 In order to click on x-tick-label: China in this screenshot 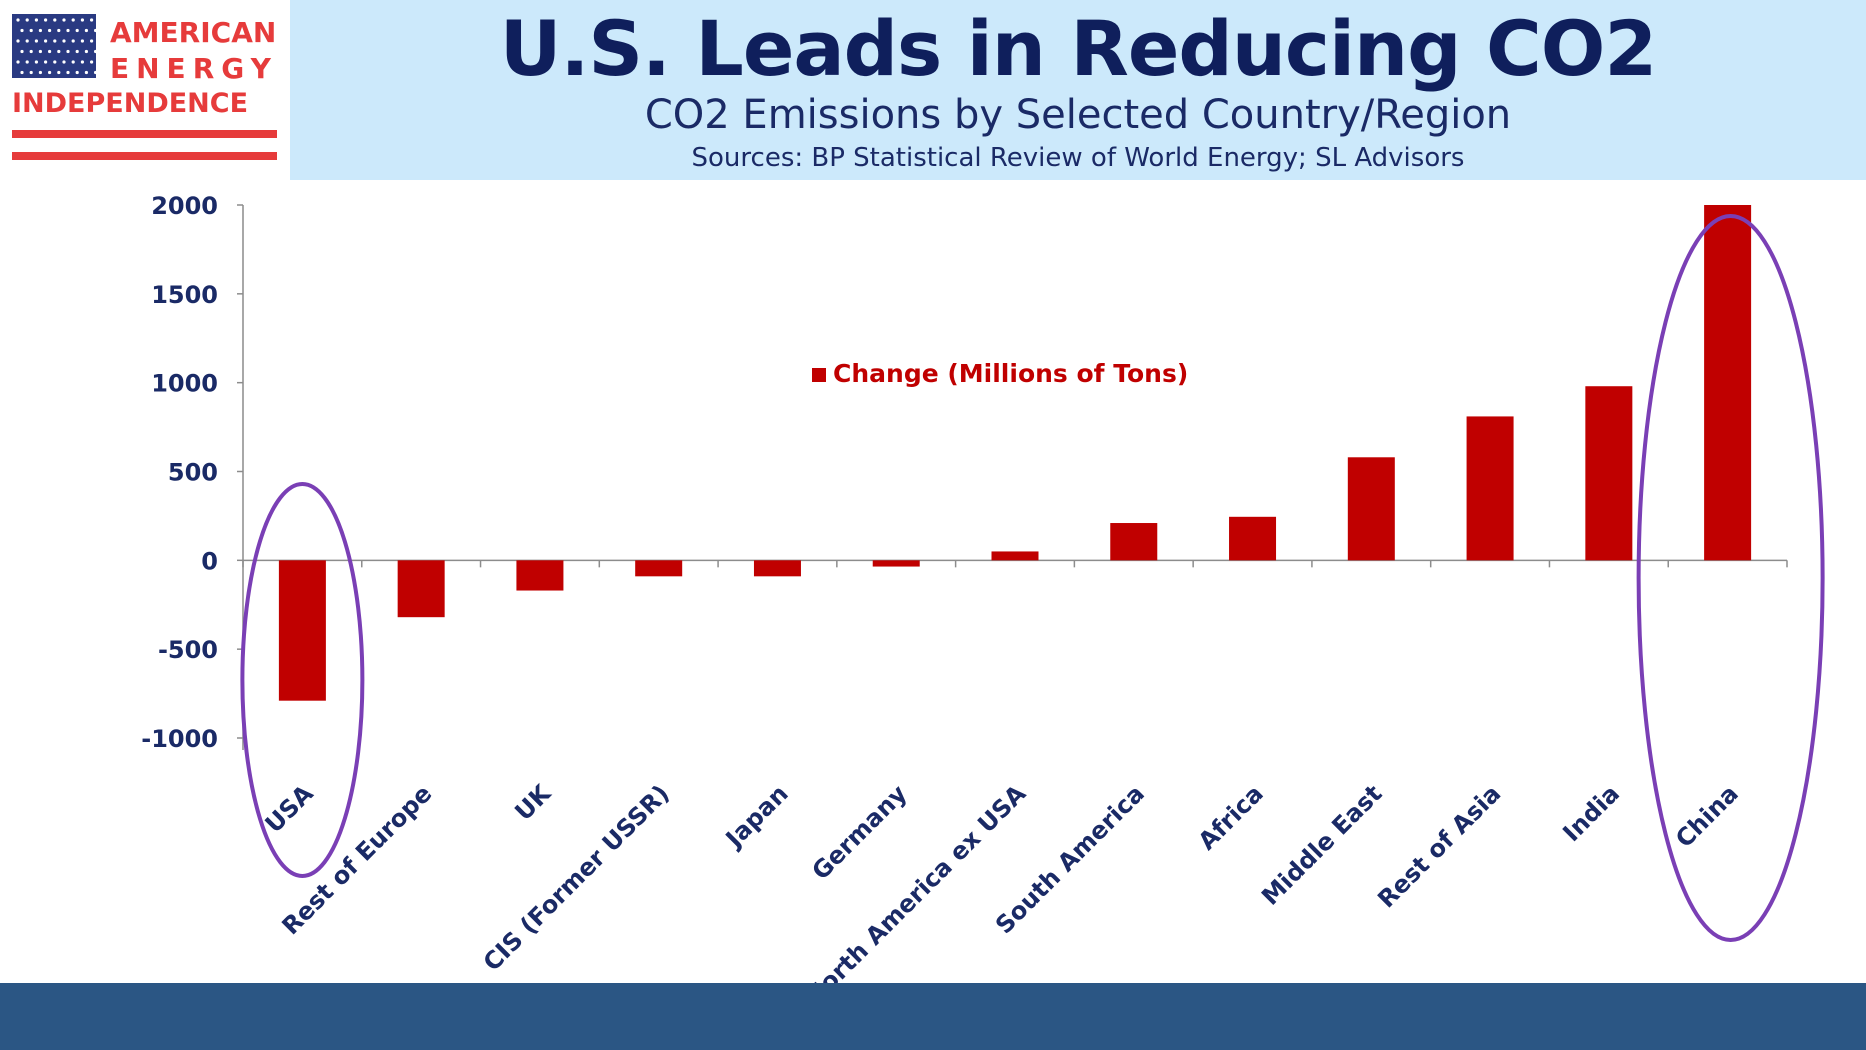, I will do `click(1707, 816)`.